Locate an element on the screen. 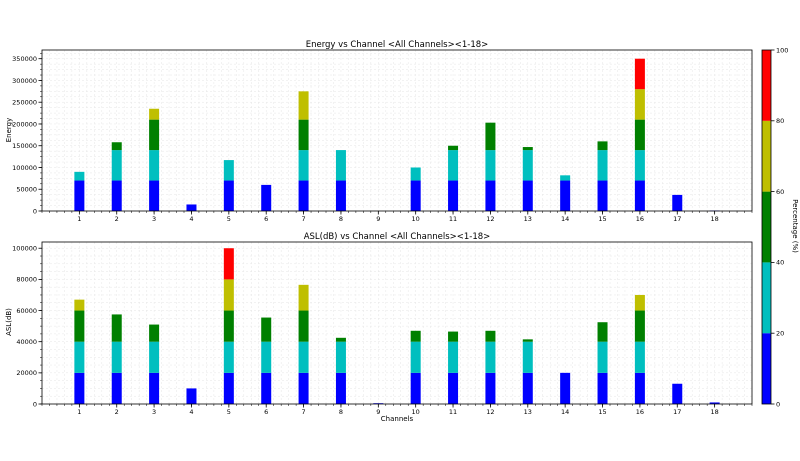 Image resolution: width=800 pixels, height=461 pixels. asl-x-tick-label: 8 is located at coordinates (341, 412).